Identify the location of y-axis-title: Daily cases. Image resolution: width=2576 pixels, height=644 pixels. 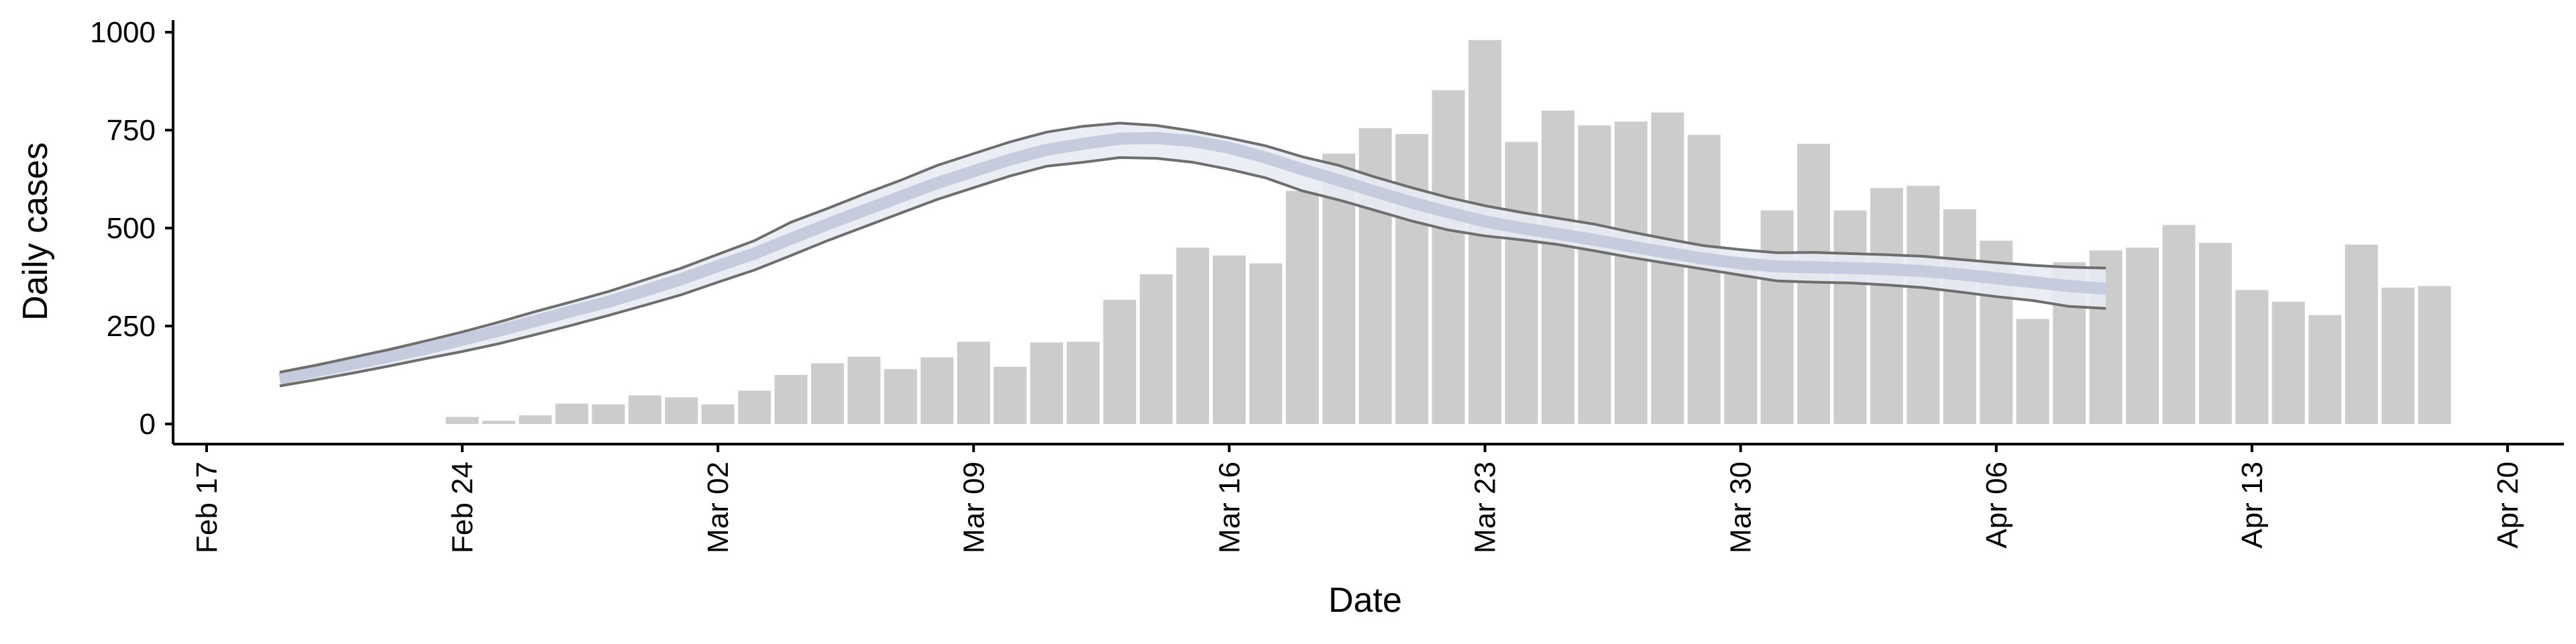
(35, 231).